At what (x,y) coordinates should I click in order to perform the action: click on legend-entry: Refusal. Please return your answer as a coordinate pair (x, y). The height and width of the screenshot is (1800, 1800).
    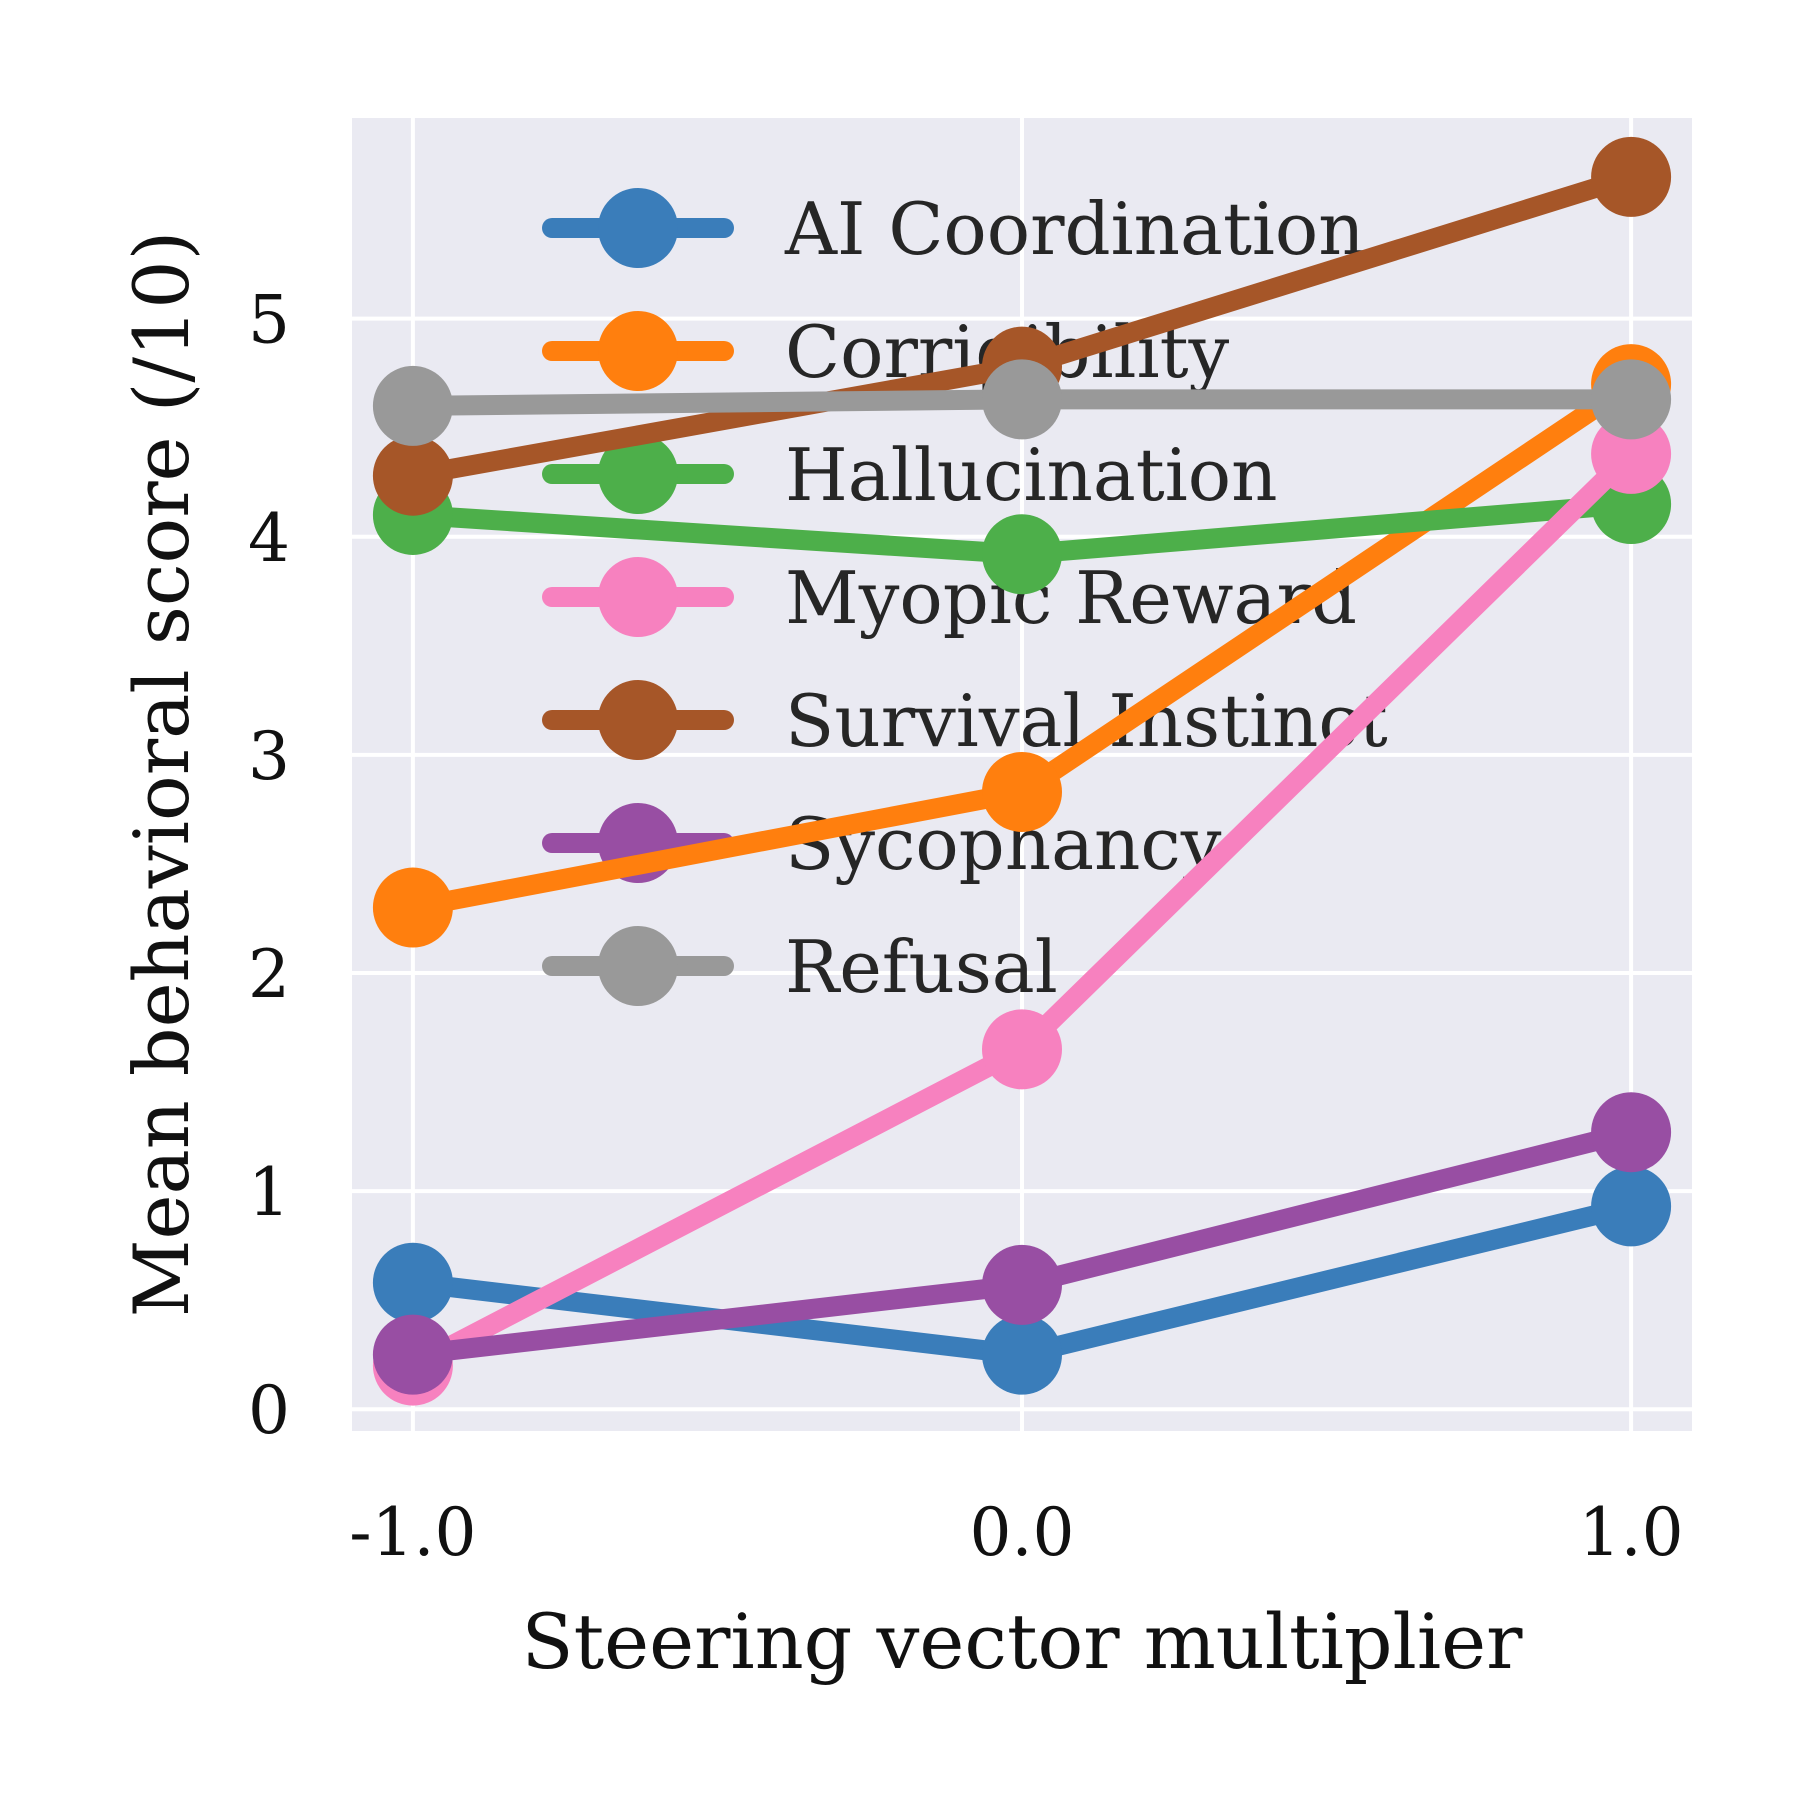
    Looking at the image, I should click on (800, 967).